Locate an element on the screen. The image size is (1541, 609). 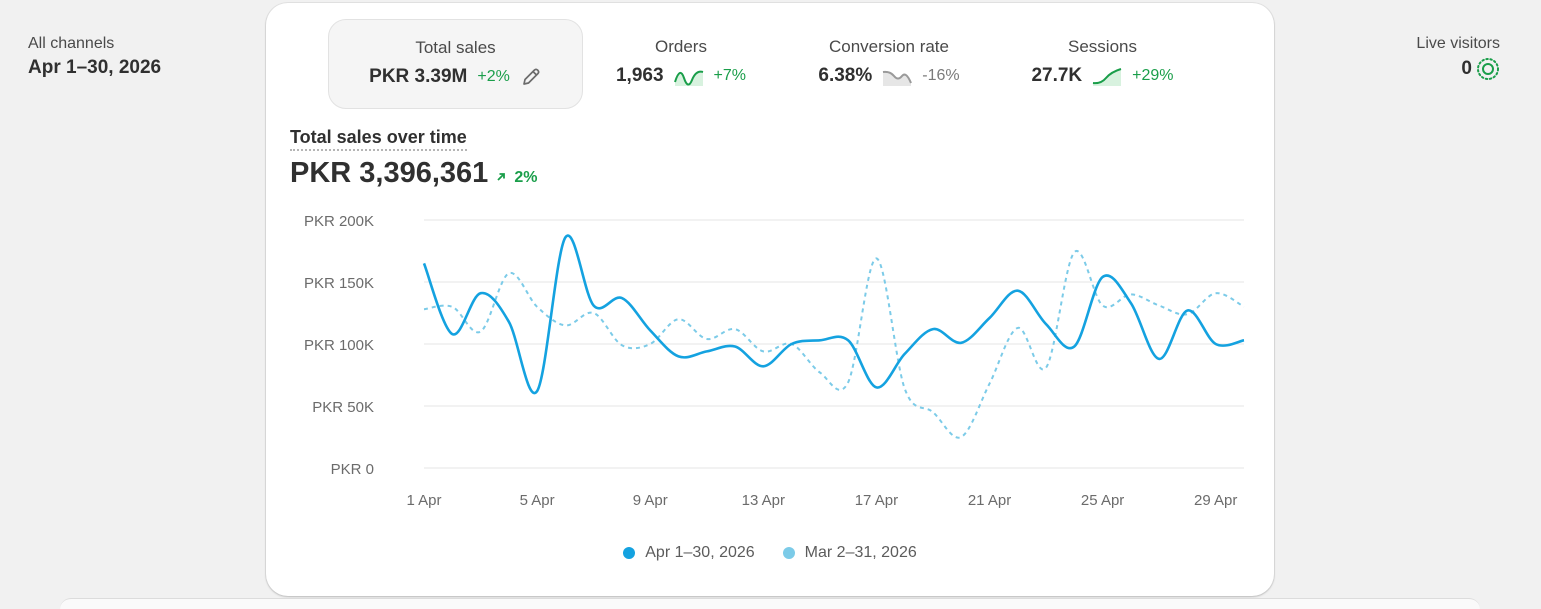
metric-delta: +2% is located at coordinates (493, 76).